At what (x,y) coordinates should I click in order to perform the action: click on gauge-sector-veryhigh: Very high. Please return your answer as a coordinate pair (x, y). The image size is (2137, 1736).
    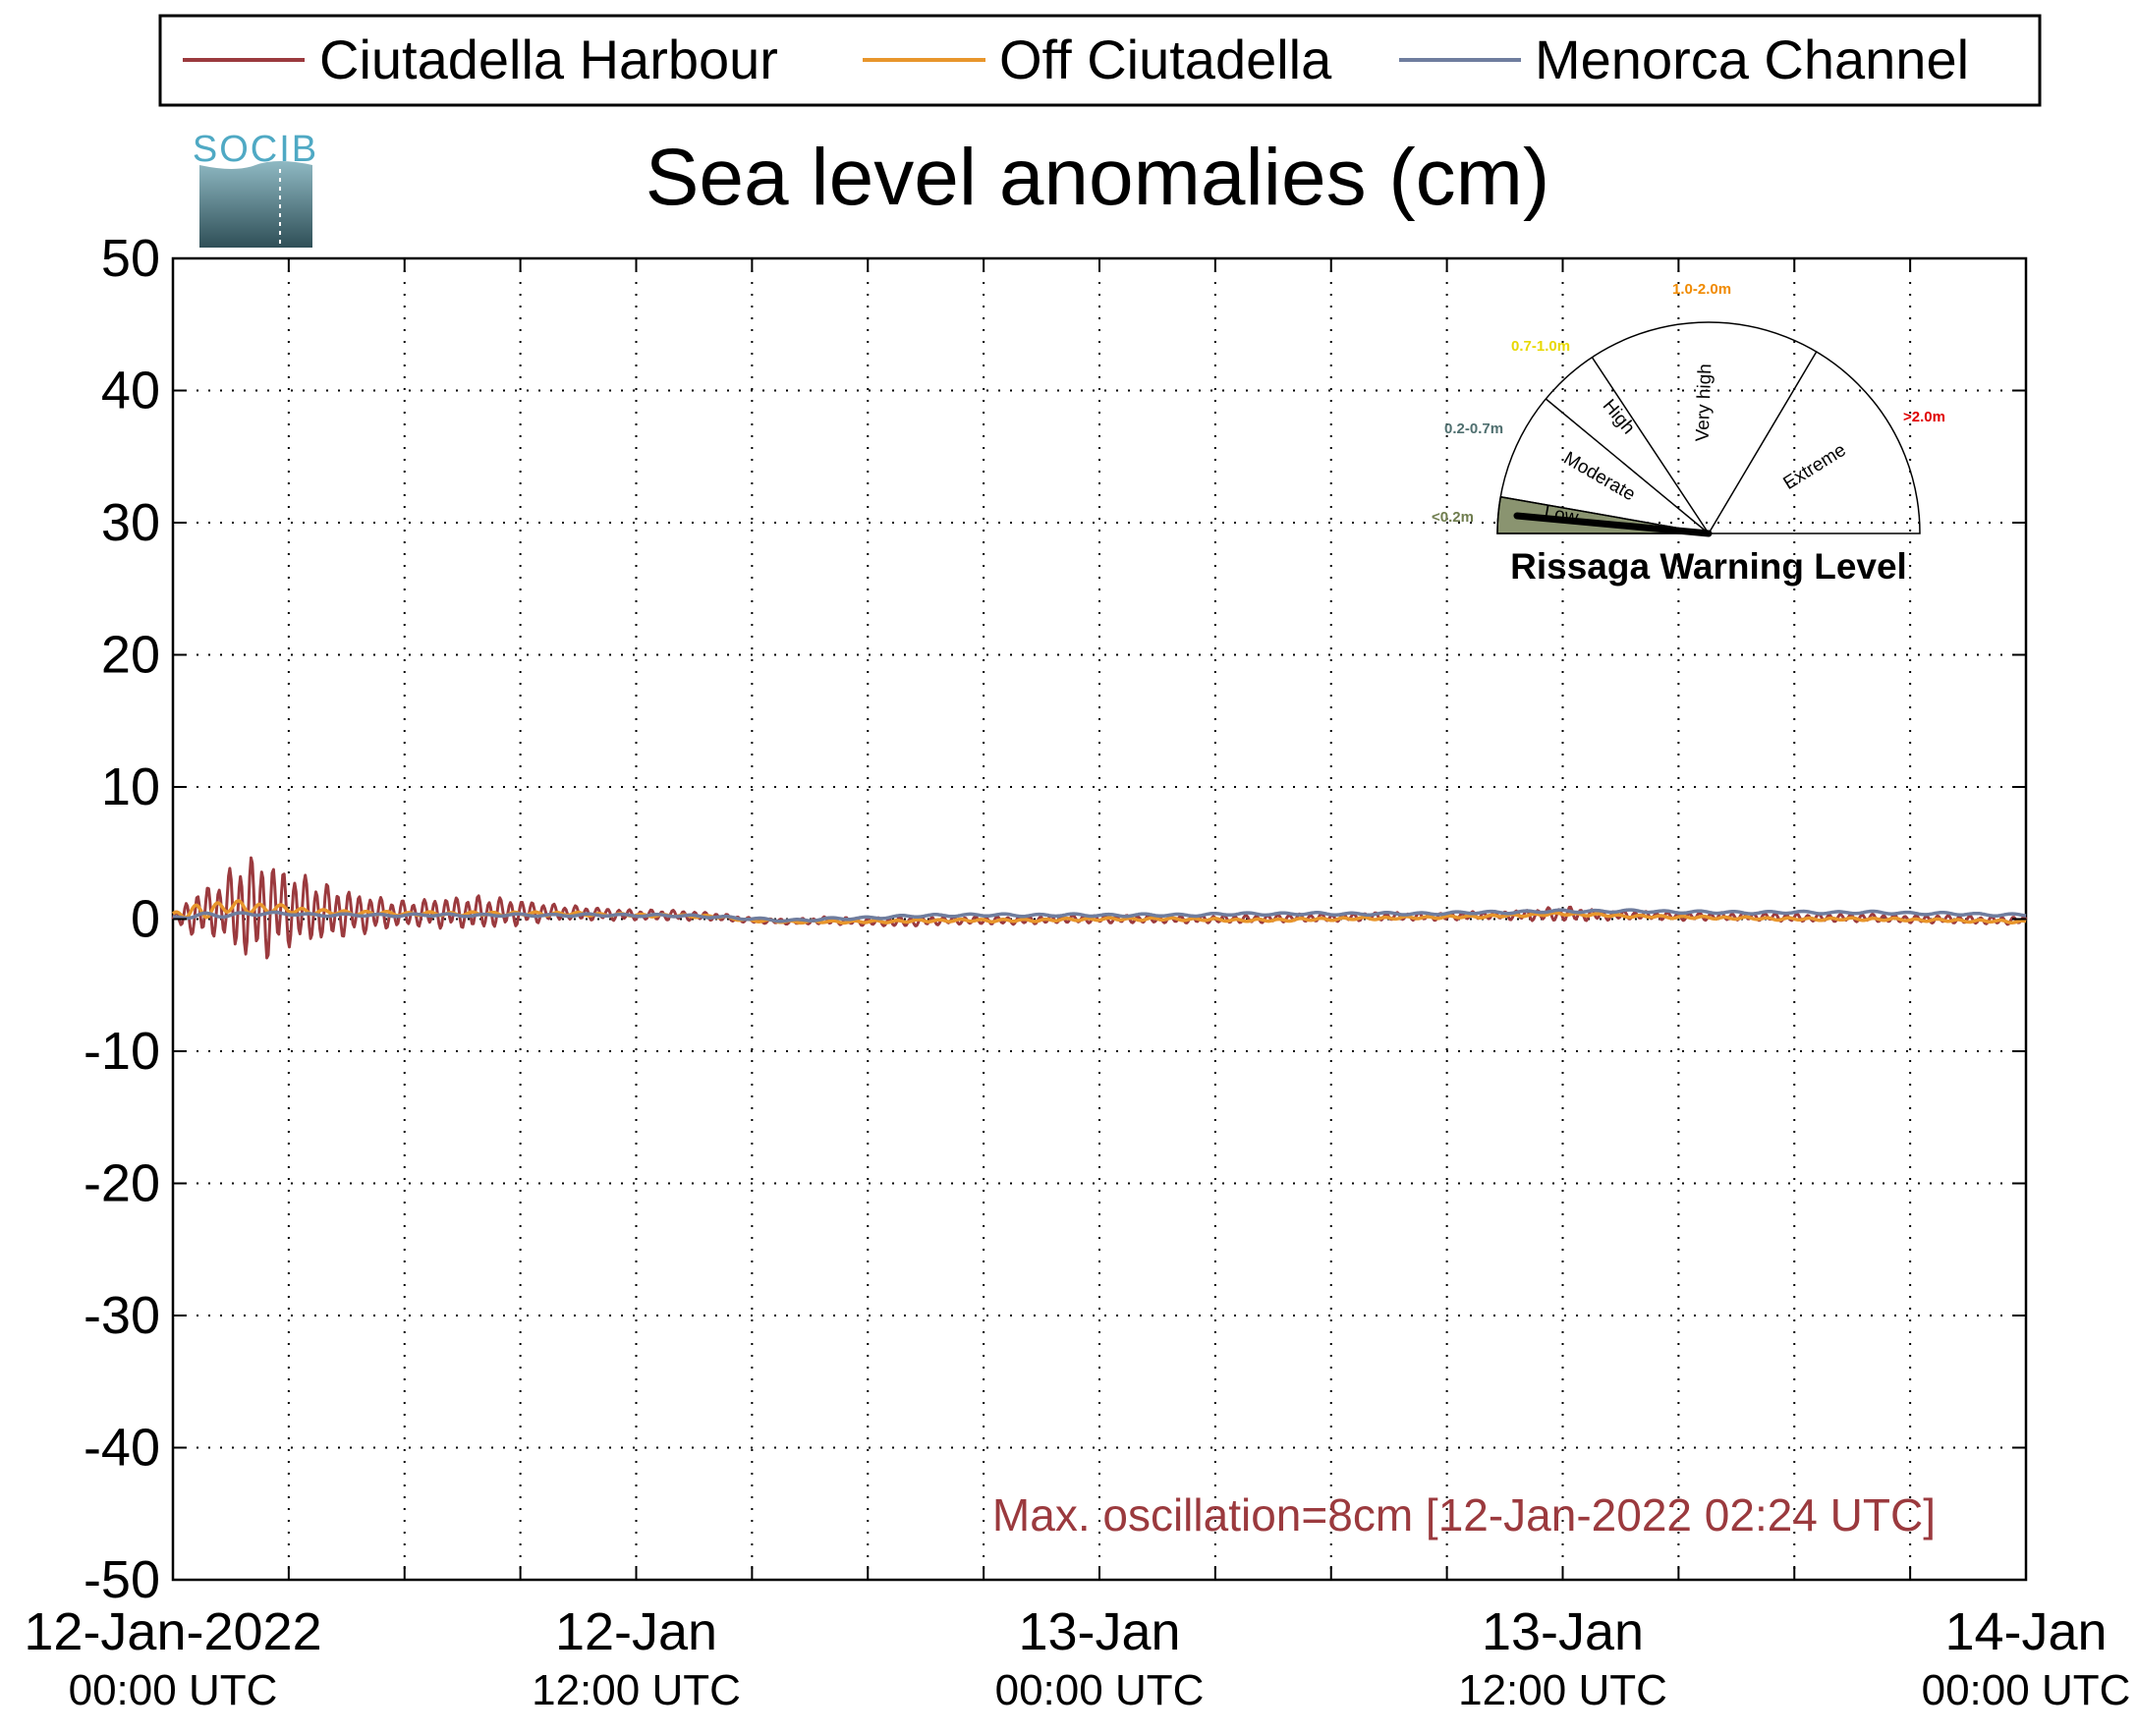
    Looking at the image, I should click on (1704, 403).